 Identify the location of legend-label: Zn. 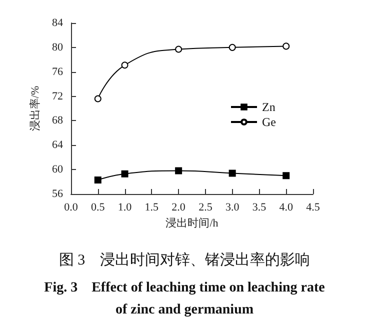
(269, 107).